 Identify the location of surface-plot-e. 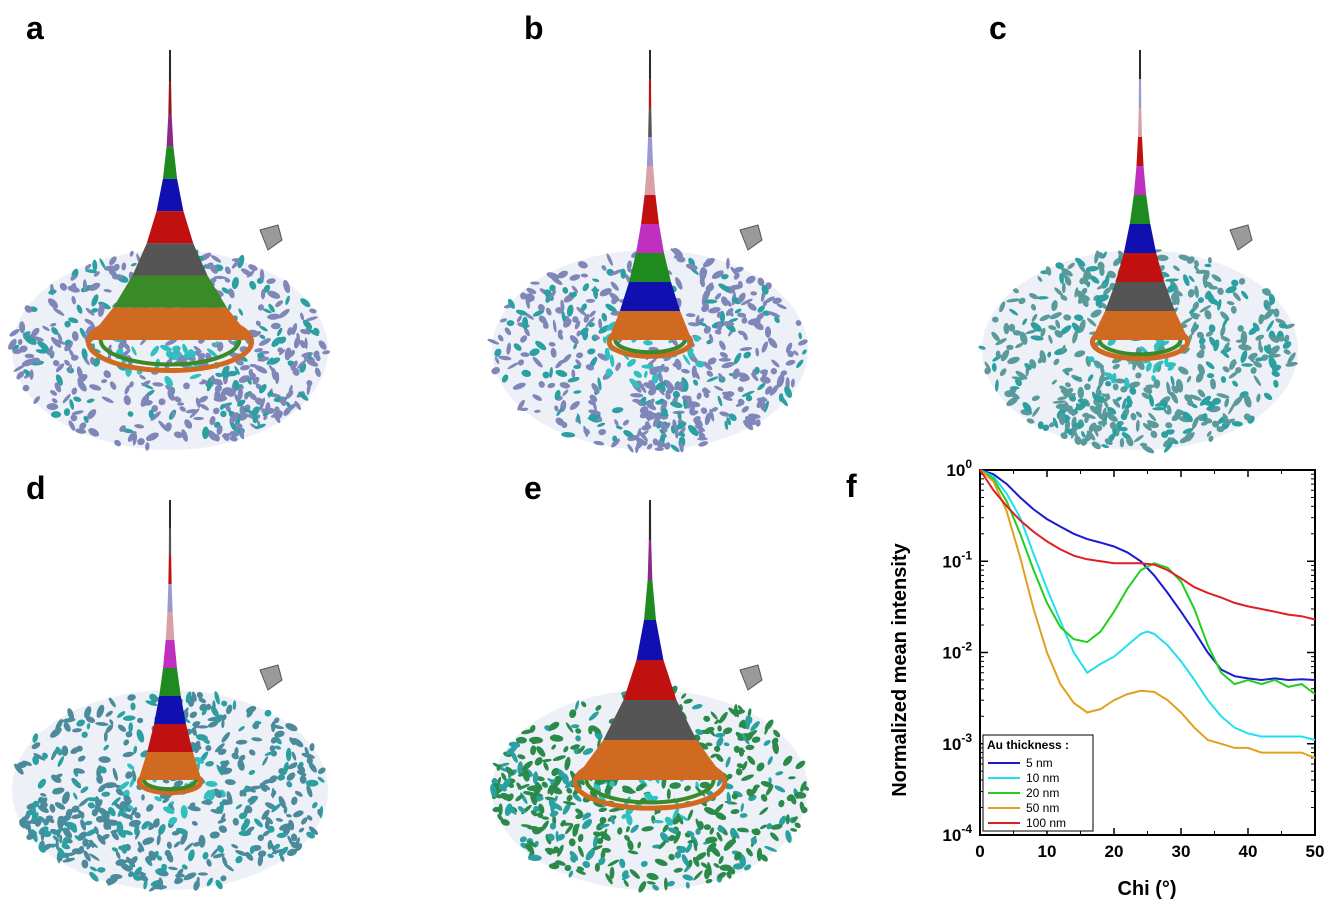
(650, 696).